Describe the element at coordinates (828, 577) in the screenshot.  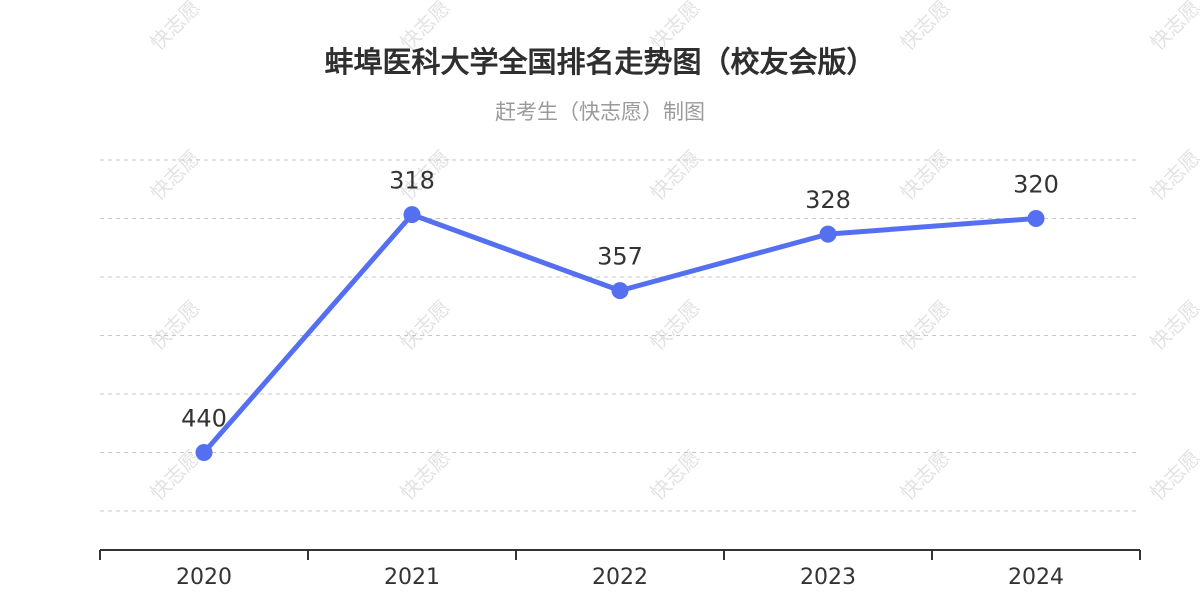
I see `x-tick-label: 2023` at that location.